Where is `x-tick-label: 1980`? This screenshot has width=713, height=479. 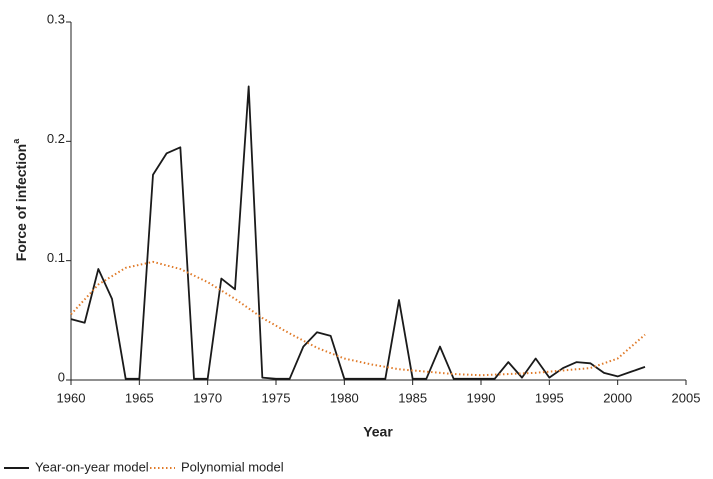
x-tick-label: 1980 is located at coordinates (344, 397).